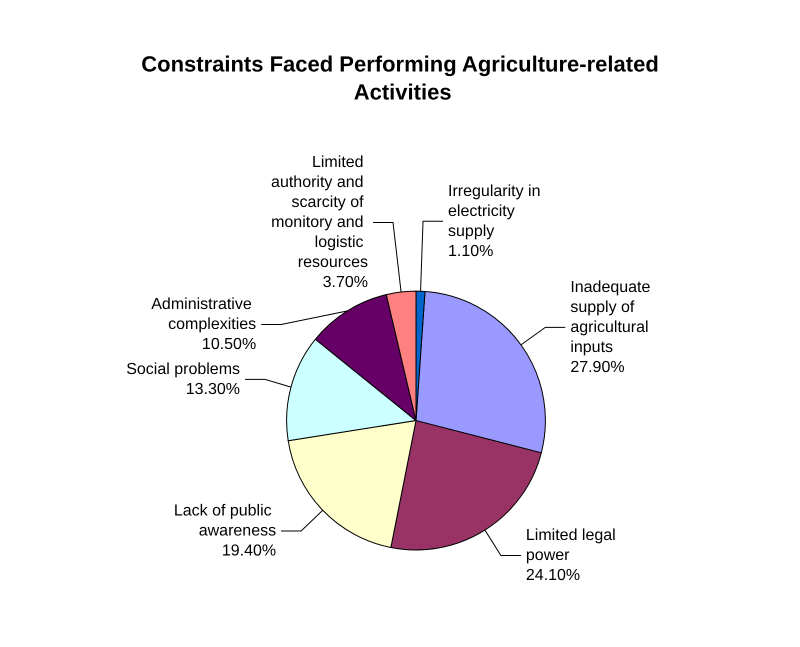  What do you see at coordinates (597, 367) in the screenshot?
I see `data-label: 27.90%` at bounding box center [597, 367].